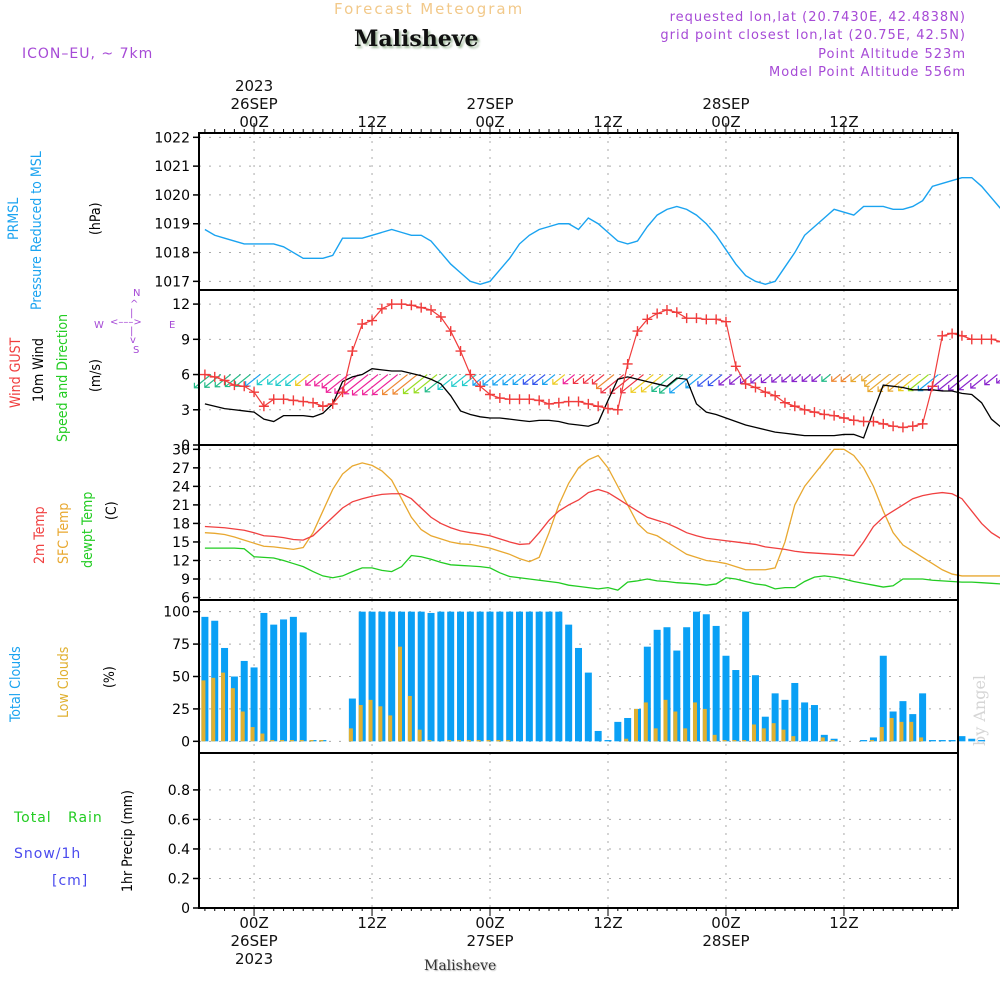 This screenshot has width=1000, height=1000. I want to click on 2m-temp-line, so click(602, 522).